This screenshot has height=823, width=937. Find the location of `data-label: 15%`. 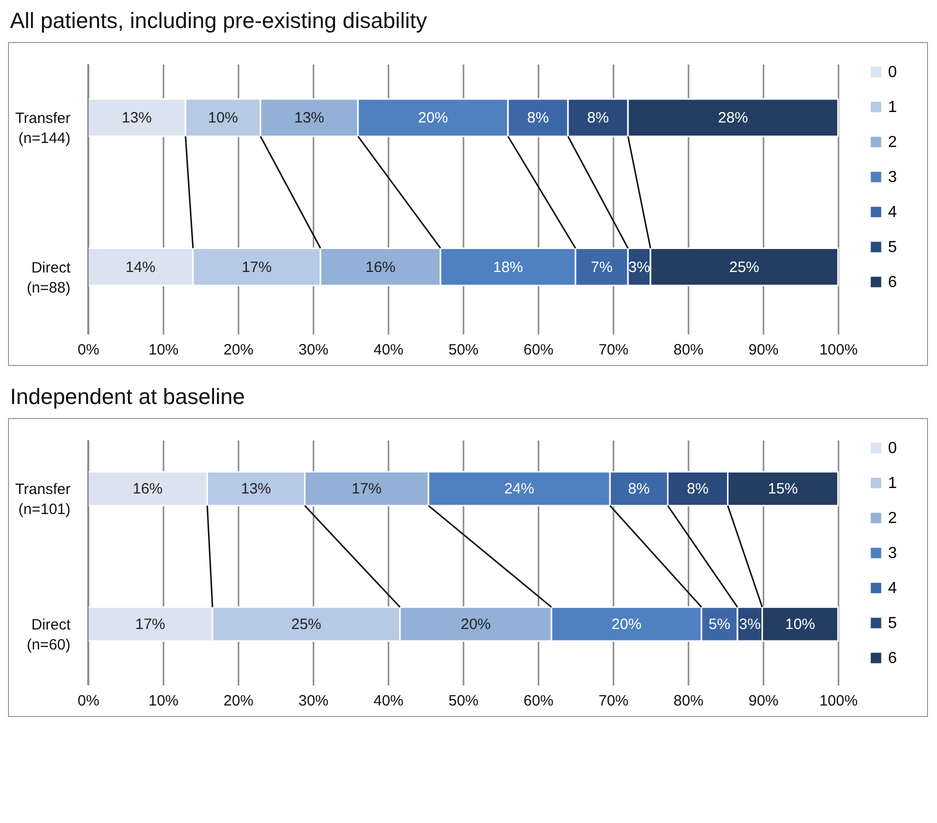

data-label: 15% is located at coordinates (783, 489).